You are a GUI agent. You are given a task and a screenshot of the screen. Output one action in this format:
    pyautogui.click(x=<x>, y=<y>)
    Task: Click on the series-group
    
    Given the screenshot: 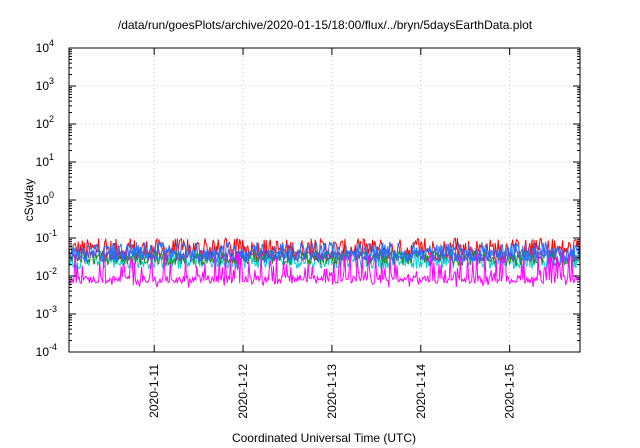 What is the action you would take?
    pyautogui.click(x=324, y=262)
    